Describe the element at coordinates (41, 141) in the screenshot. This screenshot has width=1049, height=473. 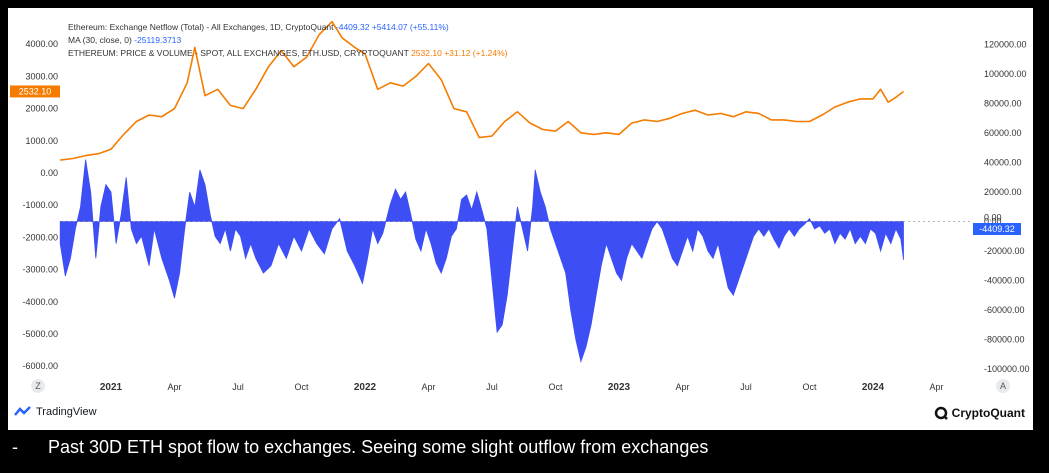
I see `left-axis-tick-label: 1000.00` at that location.